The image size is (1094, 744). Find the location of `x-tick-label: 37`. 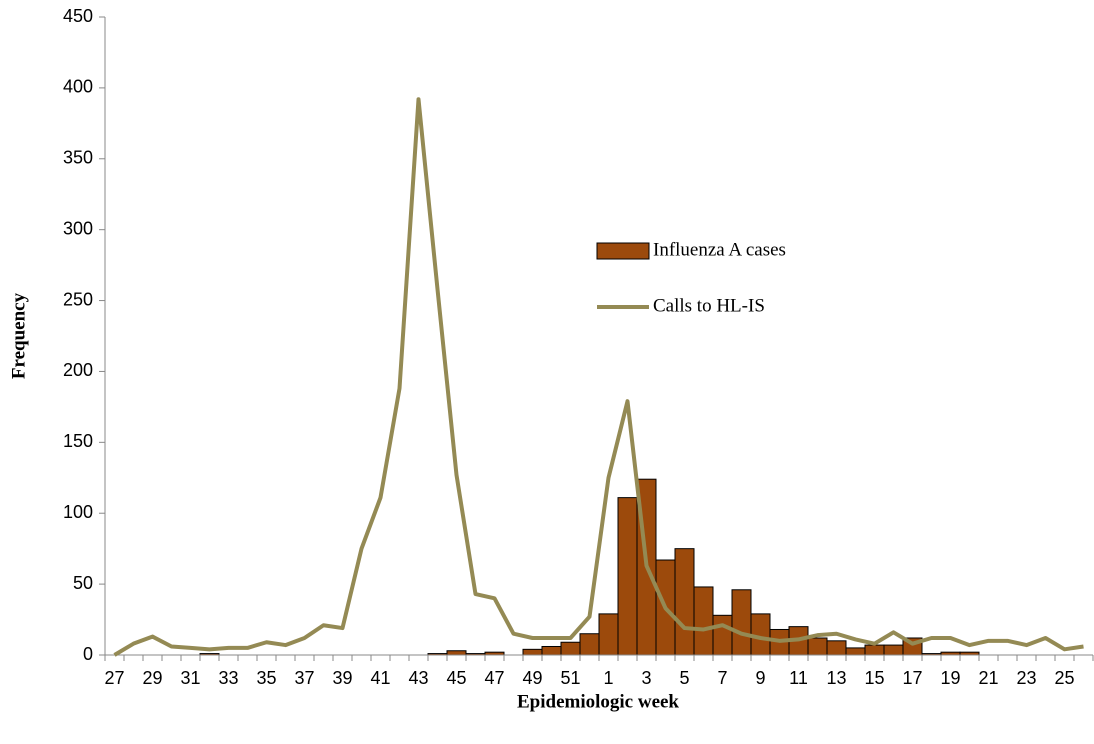

x-tick-label: 37 is located at coordinates (304, 678).